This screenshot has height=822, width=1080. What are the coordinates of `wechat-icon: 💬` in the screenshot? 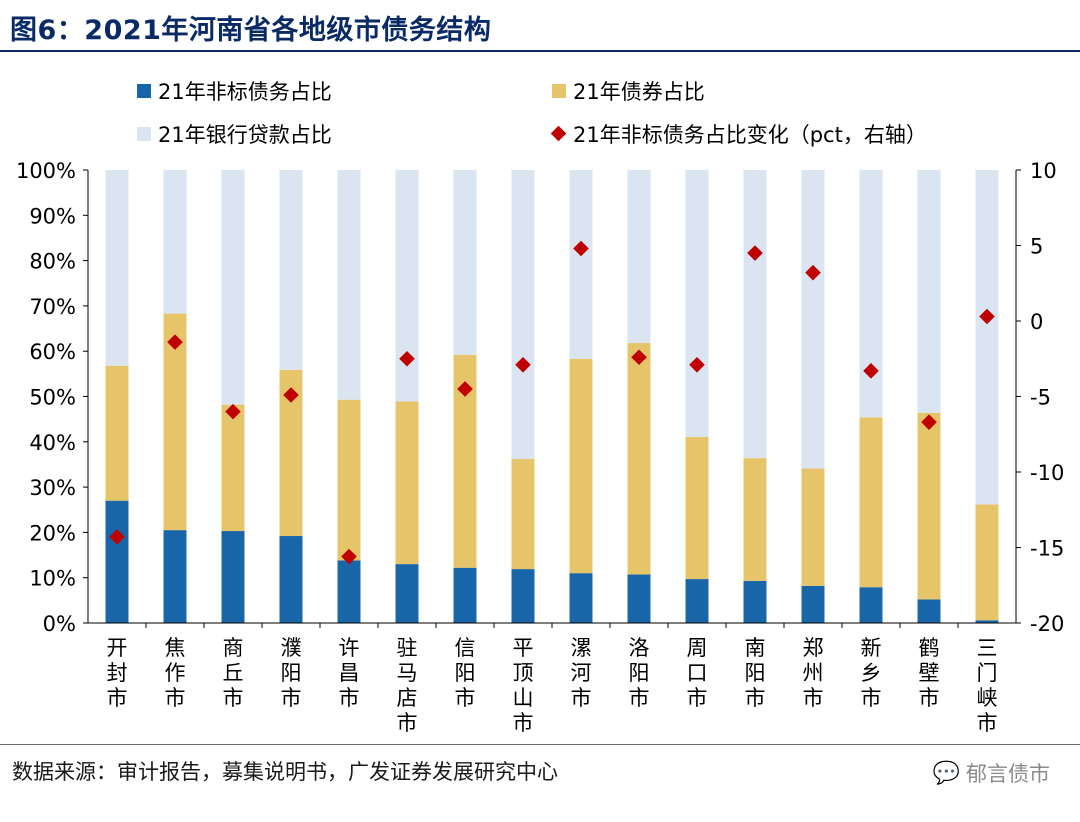 It's located at (946, 773).